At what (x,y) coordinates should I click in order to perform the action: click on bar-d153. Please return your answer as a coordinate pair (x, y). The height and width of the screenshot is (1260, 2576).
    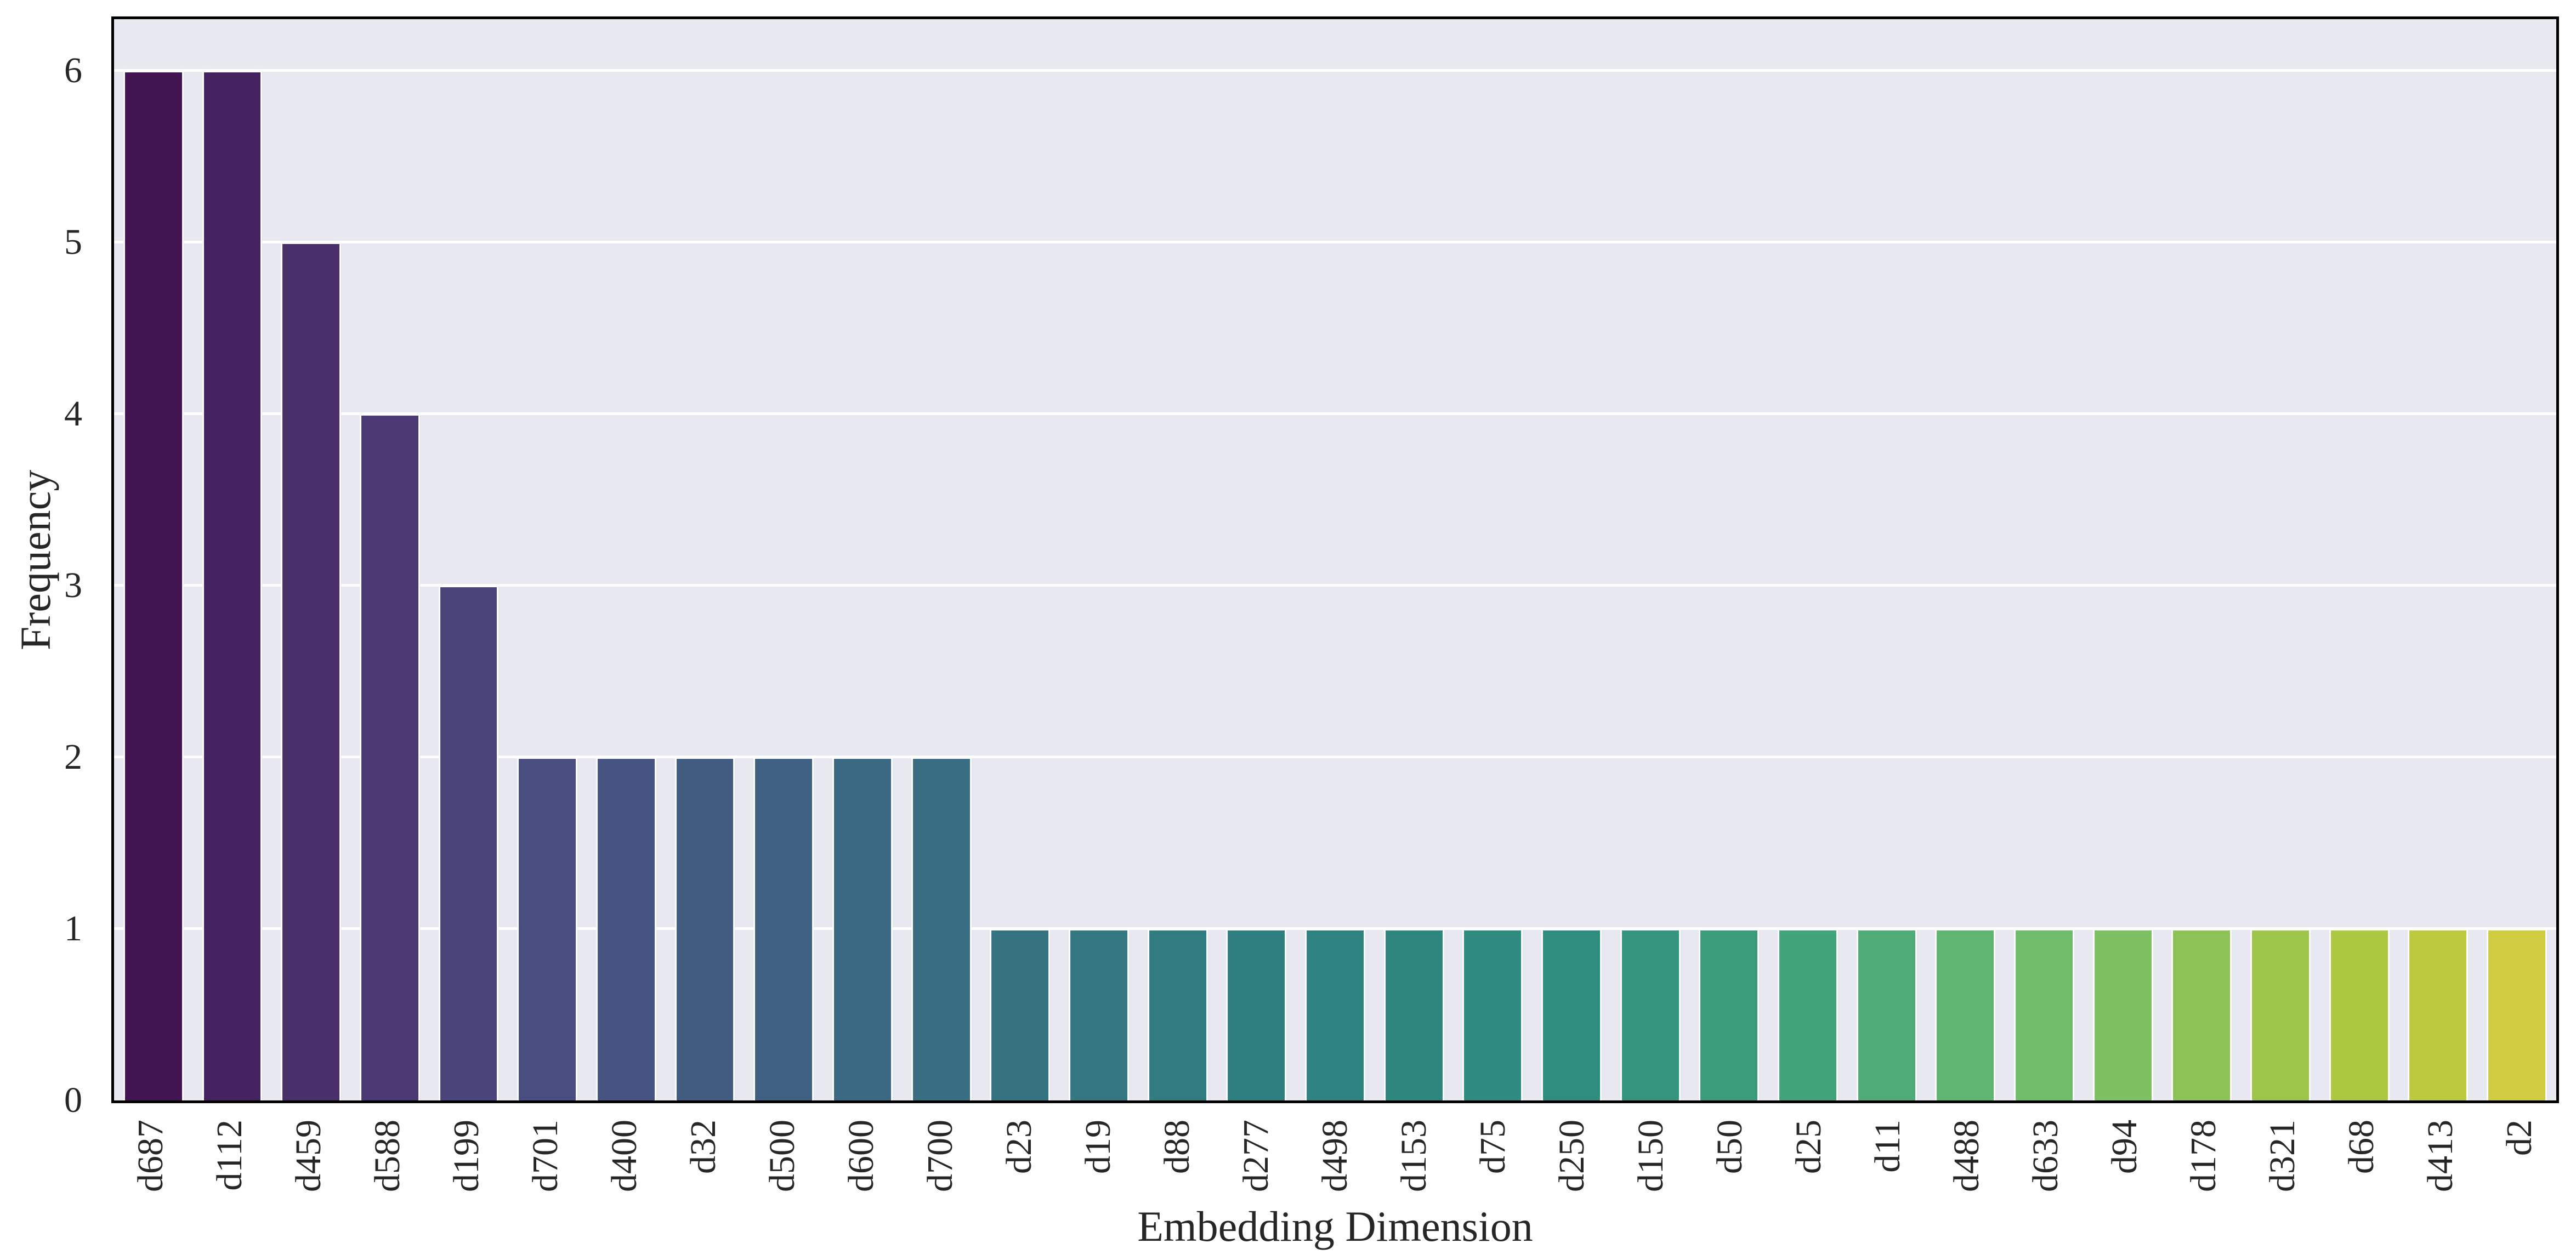
    Looking at the image, I should click on (1413, 1014).